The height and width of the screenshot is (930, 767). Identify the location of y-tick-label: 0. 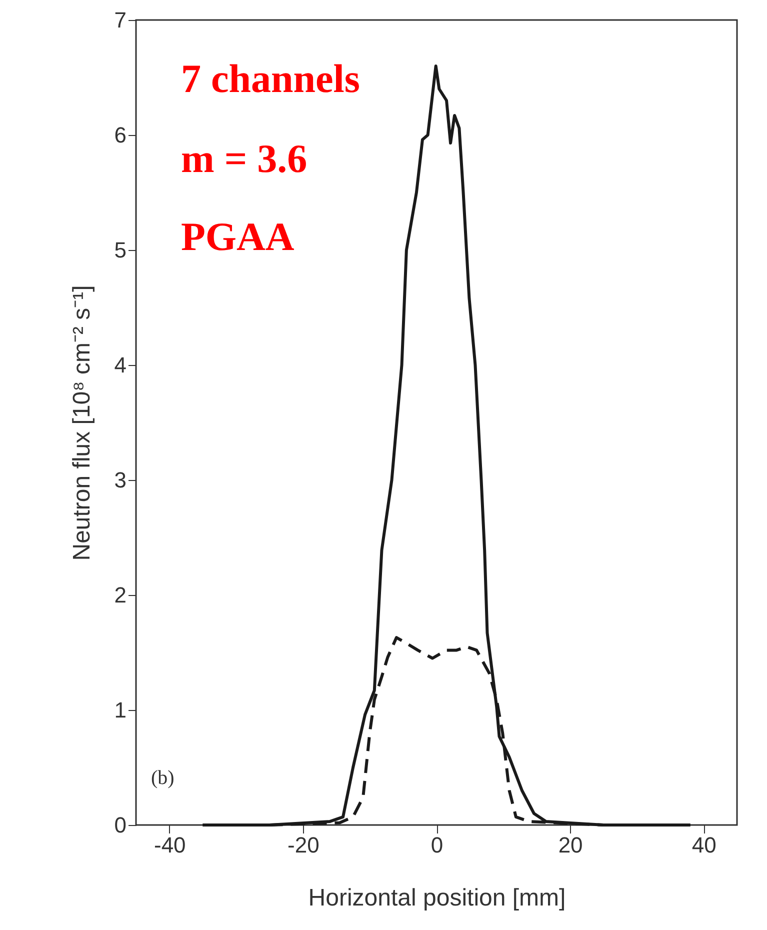
(120, 825).